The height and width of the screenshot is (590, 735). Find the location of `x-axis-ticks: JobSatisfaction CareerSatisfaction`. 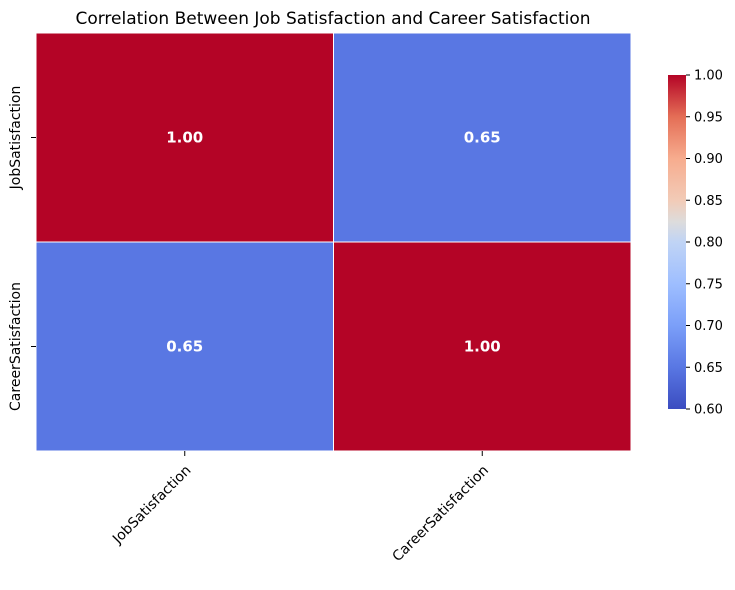

x-axis-ticks: JobSatisfaction CareerSatisfaction is located at coordinates (300, 508).